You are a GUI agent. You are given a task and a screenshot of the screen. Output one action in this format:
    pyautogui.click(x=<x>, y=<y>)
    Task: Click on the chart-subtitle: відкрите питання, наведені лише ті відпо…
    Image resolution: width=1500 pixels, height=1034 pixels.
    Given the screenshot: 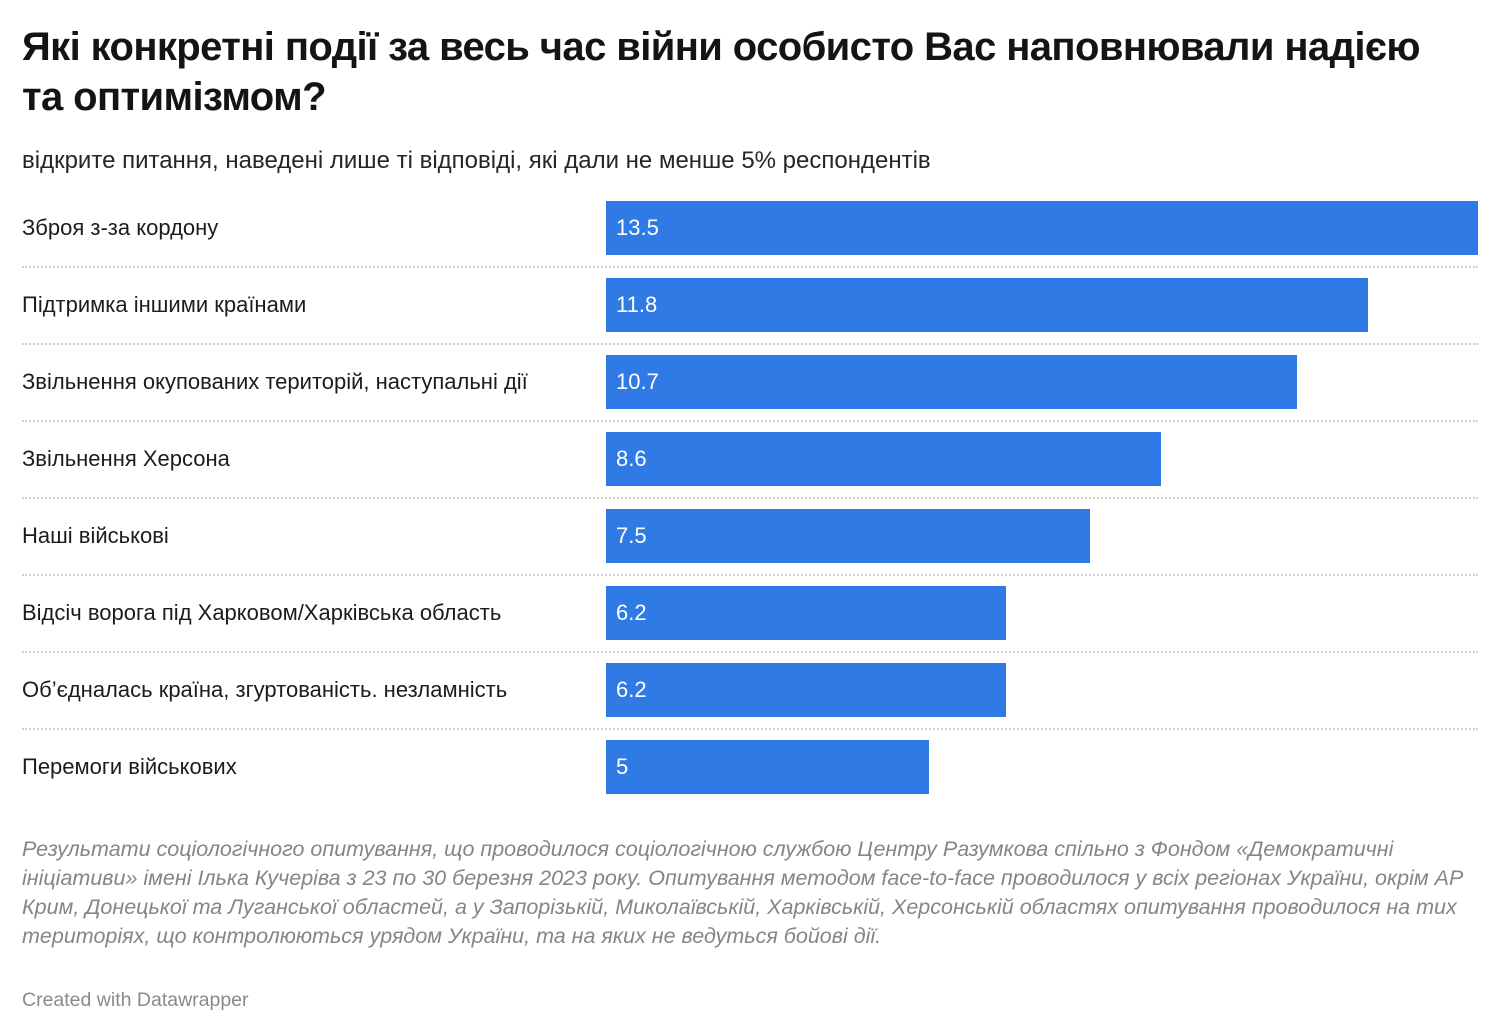 What is the action you would take?
    pyautogui.click(x=476, y=160)
    